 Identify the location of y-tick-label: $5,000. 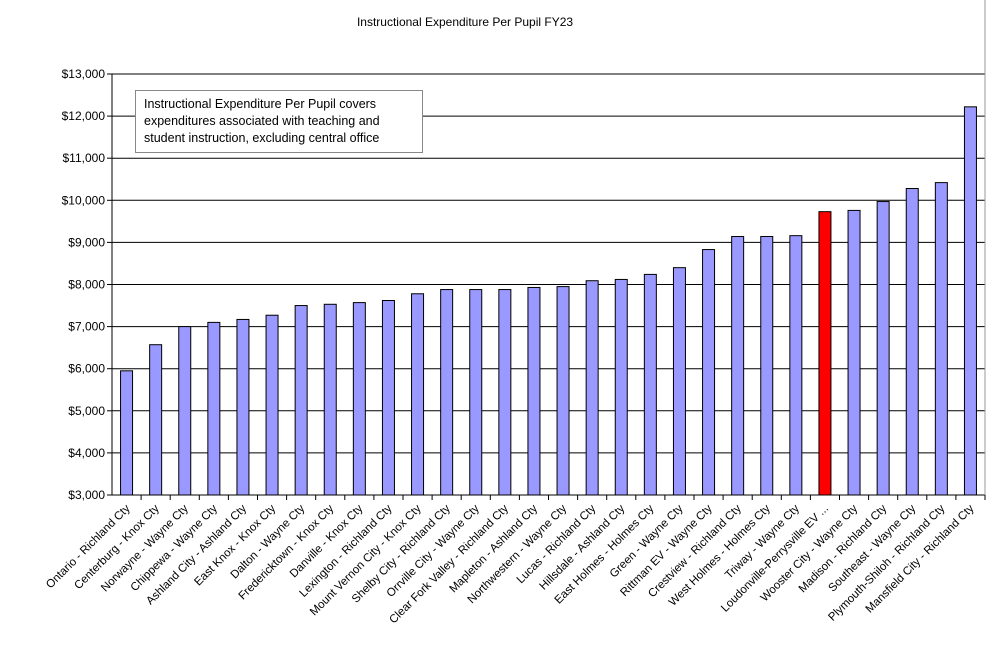
(86, 411).